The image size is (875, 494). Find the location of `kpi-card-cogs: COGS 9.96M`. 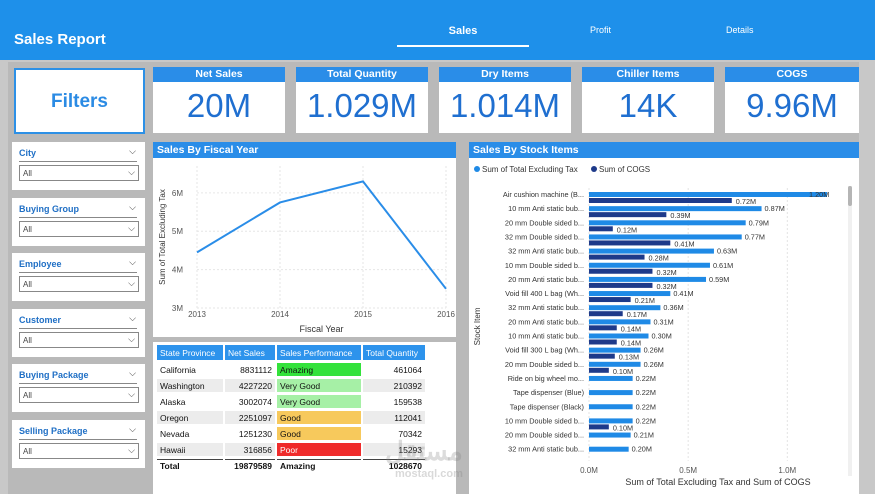

kpi-card-cogs: COGS 9.96M is located at coordinates (792, 100).